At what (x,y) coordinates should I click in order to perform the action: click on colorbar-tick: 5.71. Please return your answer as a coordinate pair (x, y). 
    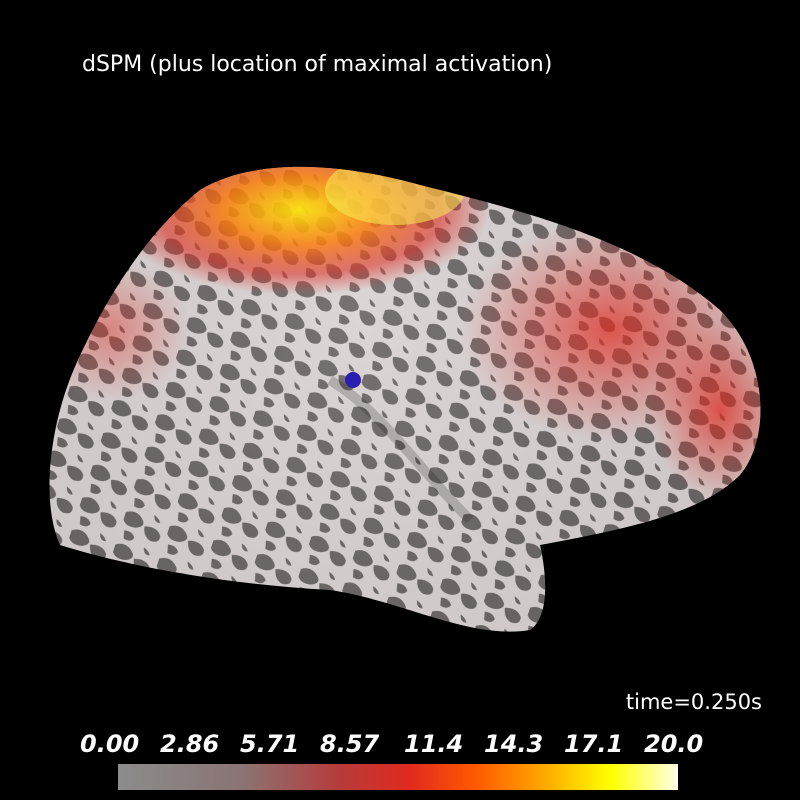
    Looking at the image, I should click on (270, 744).